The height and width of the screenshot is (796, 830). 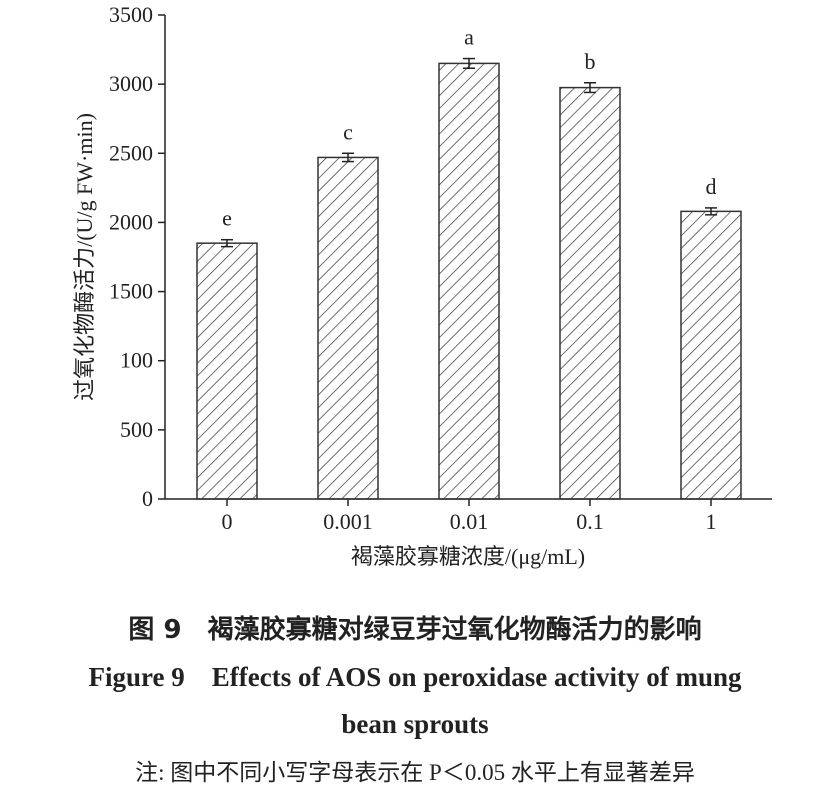 I want to click on y-tick-label: 3000, so click(x=131, y=83).